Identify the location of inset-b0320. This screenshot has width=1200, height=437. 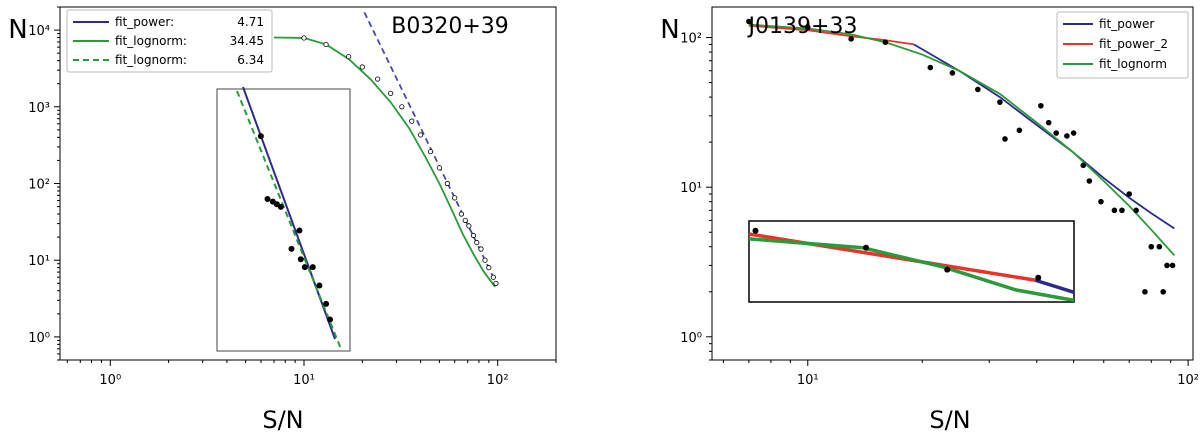
(283, 219).